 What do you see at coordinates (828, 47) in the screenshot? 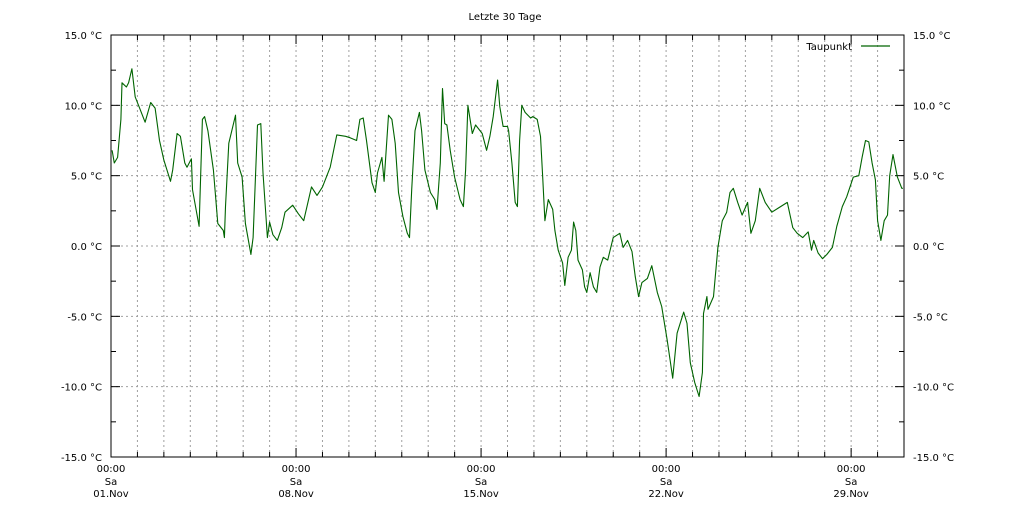
I see `legend-label: Taupunkt` at bounding box center [828, 47].